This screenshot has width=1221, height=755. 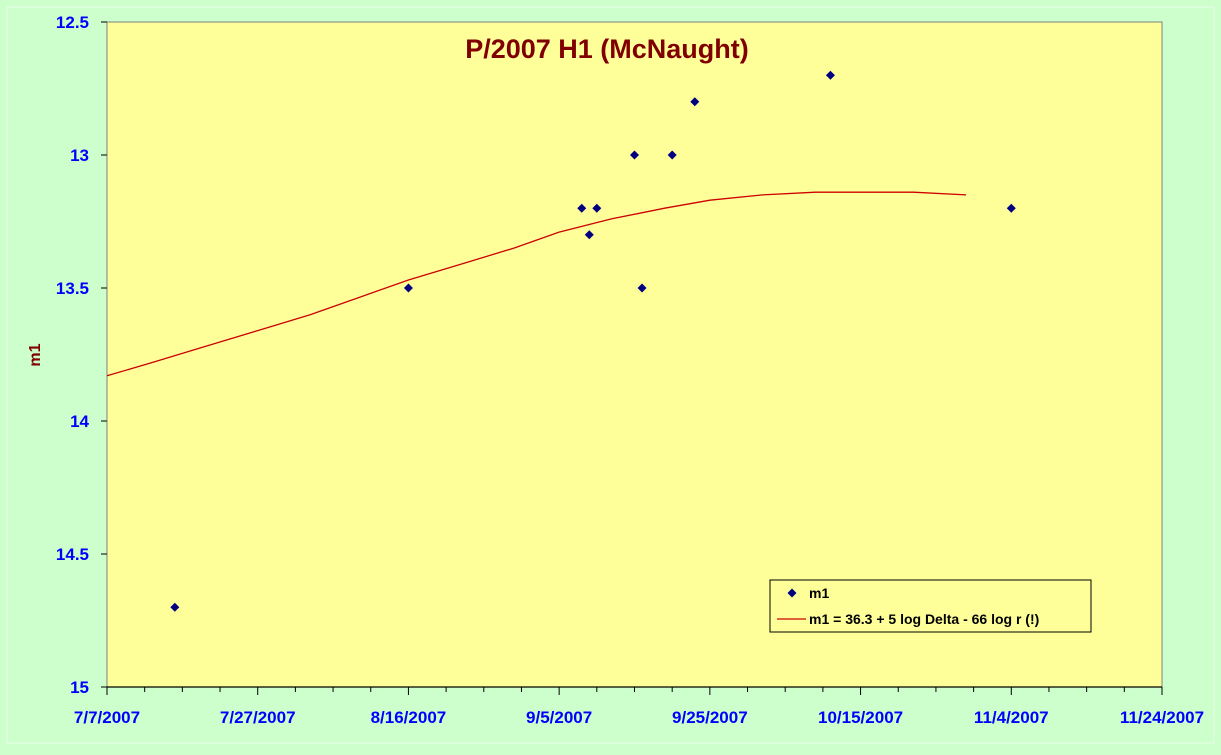 I want to click on y-tick-label: 13.5, so click(x=72, y=288).